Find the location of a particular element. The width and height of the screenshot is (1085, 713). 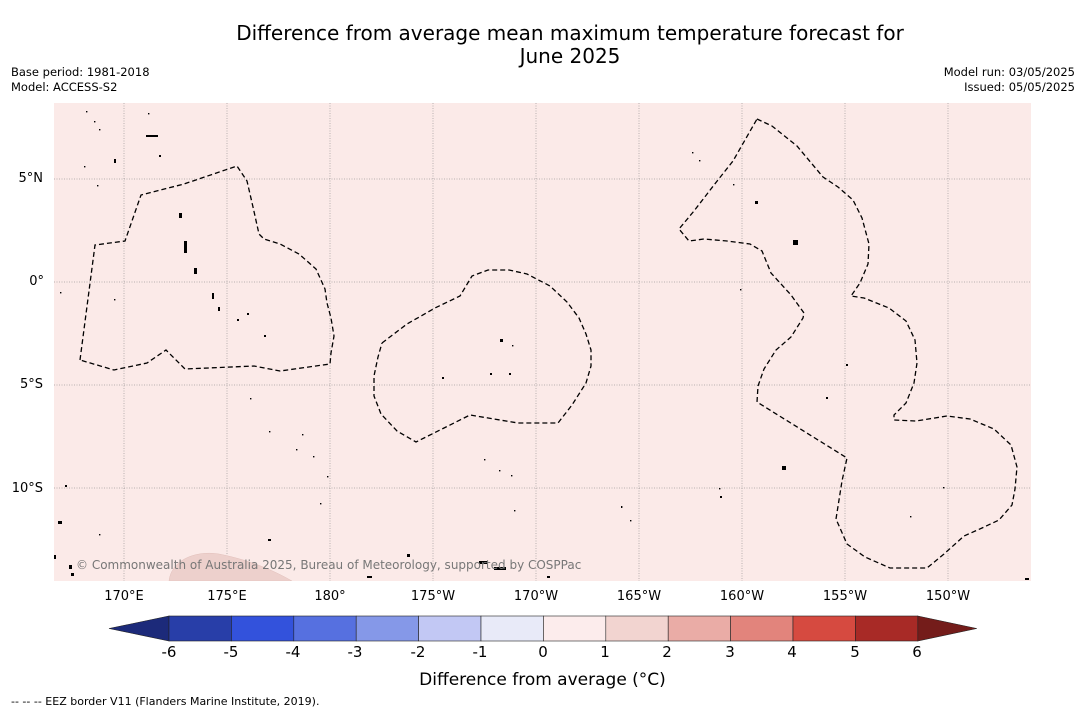

lat-label-10s: 10°S is located at coordinates (27, 488).